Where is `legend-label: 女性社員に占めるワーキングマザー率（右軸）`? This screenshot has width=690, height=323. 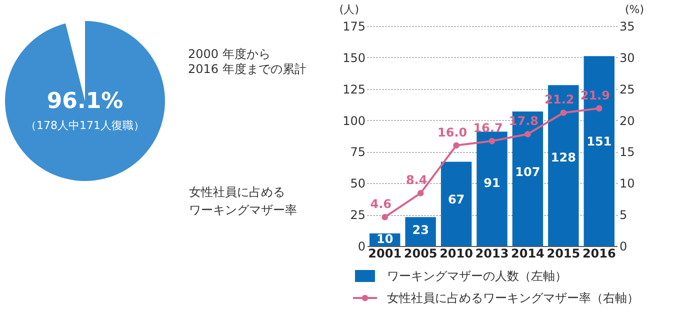 legend-label: 女性社員に占めるワーキングマザー率（右軸） is located at coordinates (513, 298).